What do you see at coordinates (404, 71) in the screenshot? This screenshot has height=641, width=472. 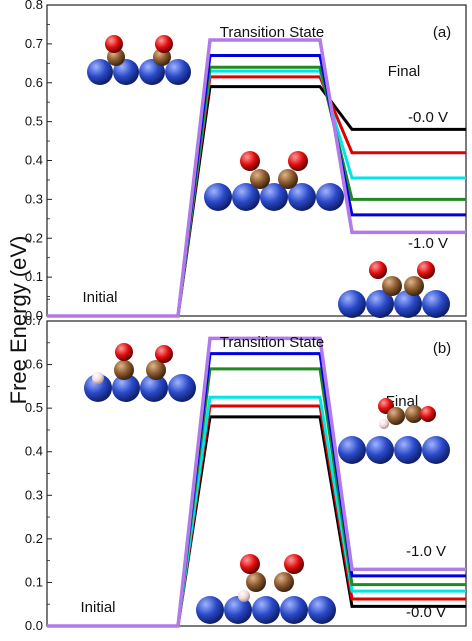 I see `annotation-final: Final` at bounding box center [404, 71].